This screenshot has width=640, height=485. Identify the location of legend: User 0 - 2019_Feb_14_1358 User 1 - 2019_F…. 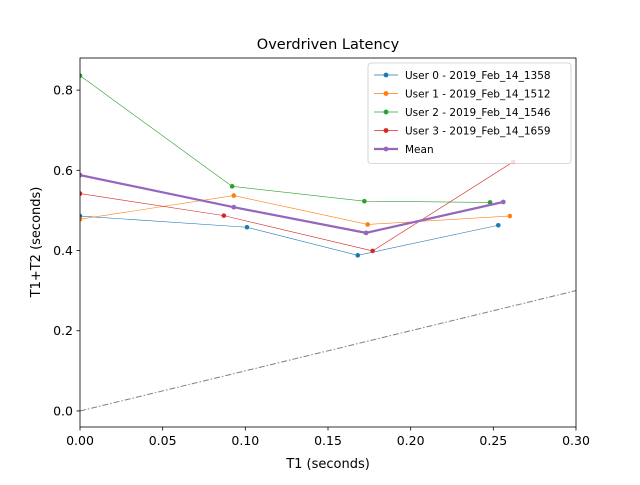
(469, 113).